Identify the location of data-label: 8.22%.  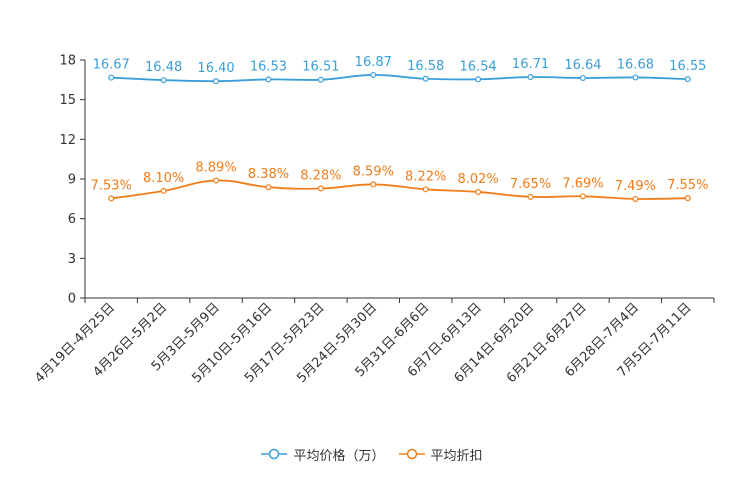
(425, 176).